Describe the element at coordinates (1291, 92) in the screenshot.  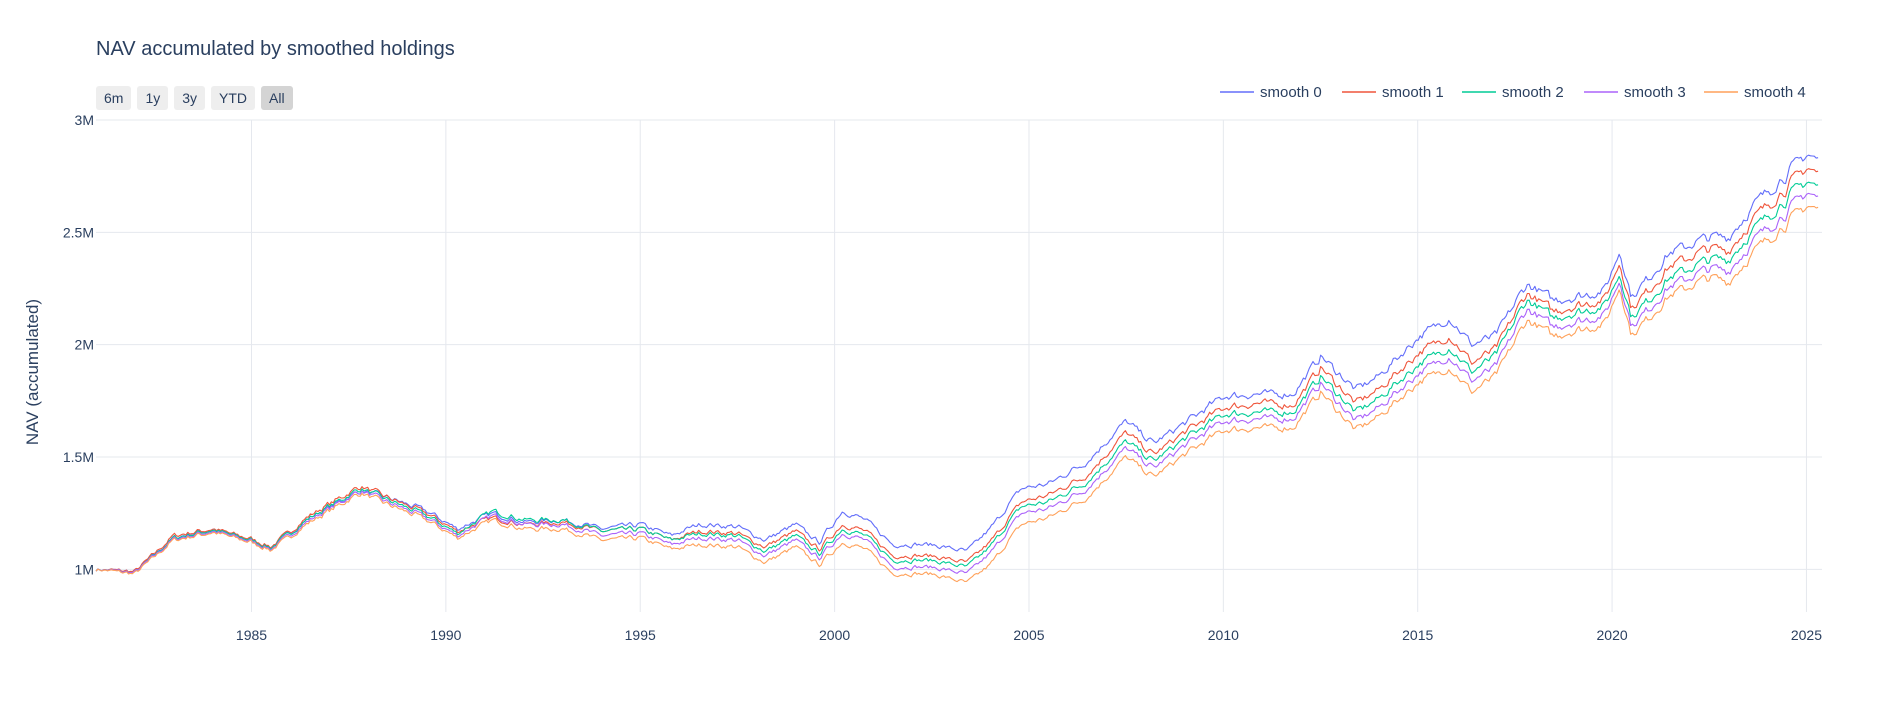
I see `legend-label: smooth 0` at that location.